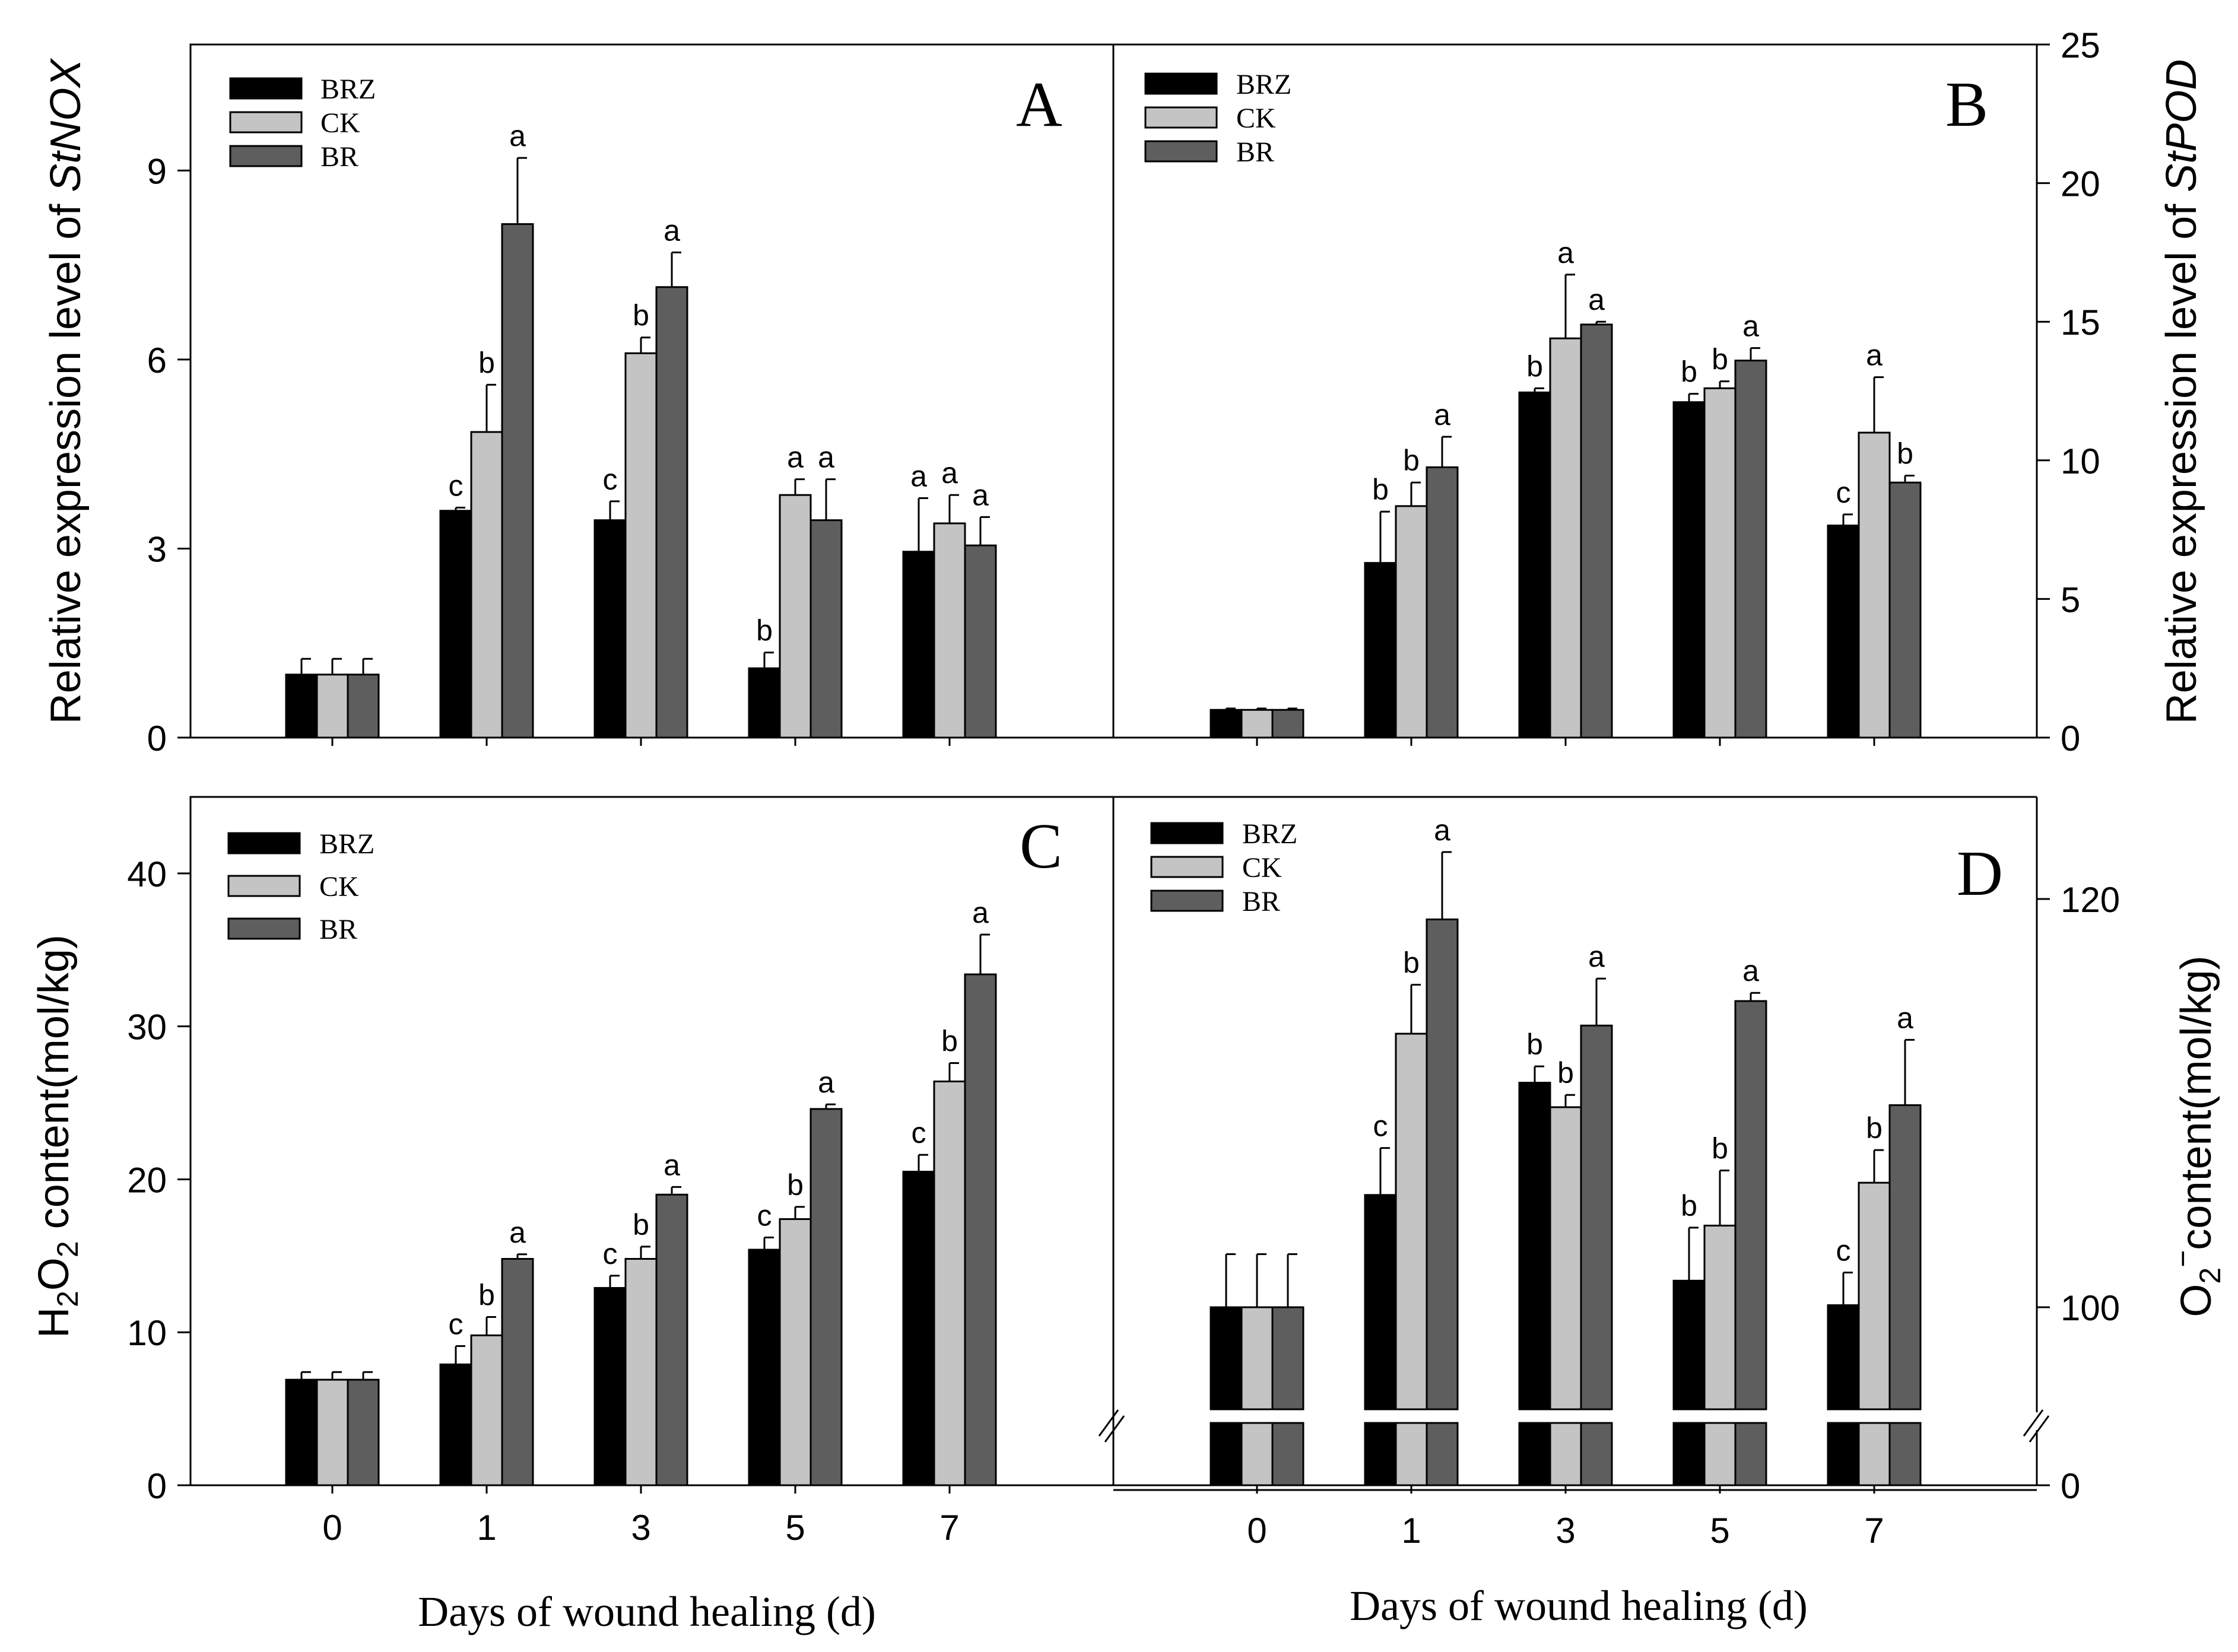 The height and width of the screenshot is (1652, 2238). What do you see at coordinates (1750, 970) in the screenshot?
I see `significance-letter-d-br-3: a` at bounding box center [1750, 970].